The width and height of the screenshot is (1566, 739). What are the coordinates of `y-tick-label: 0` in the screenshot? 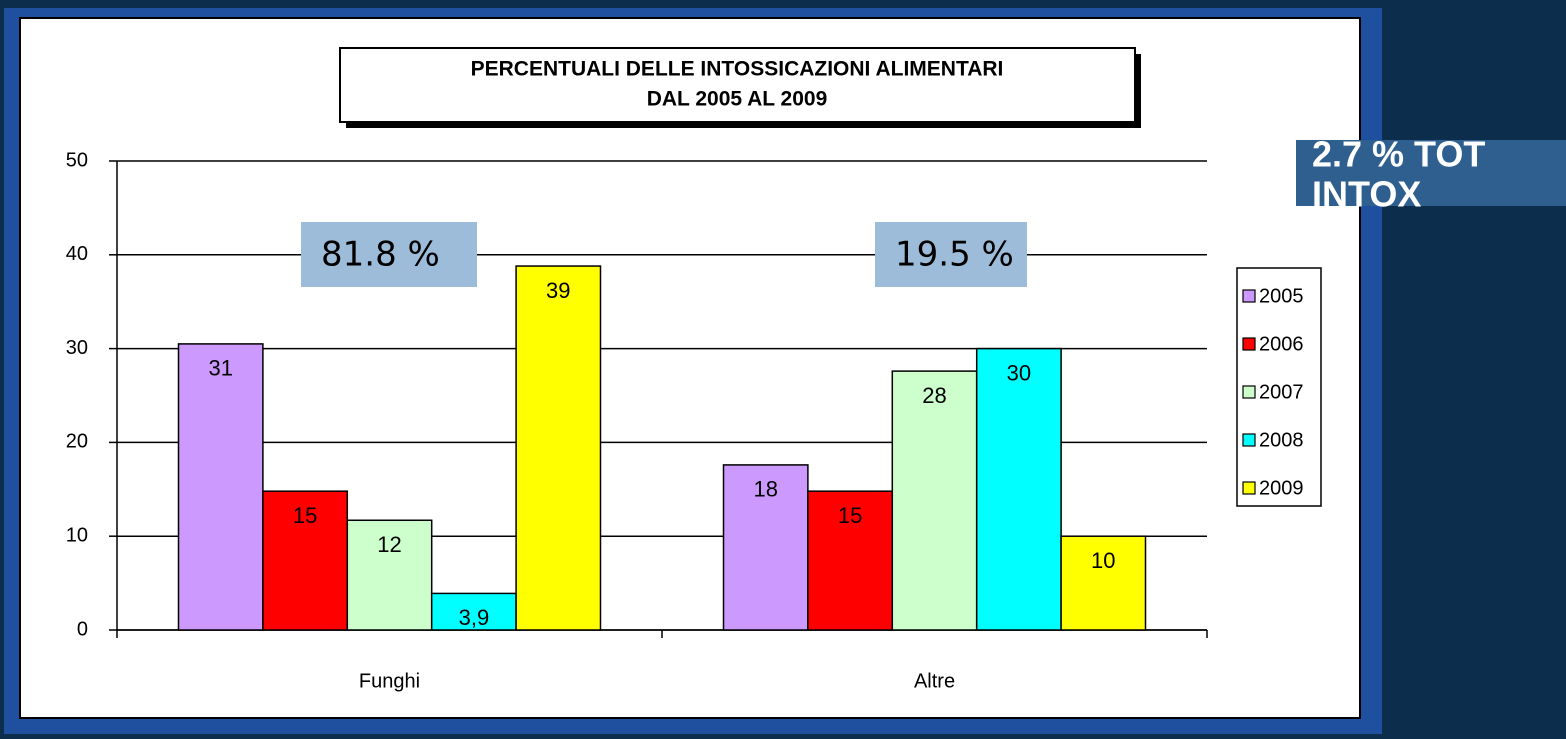 It's located at (82, 629).